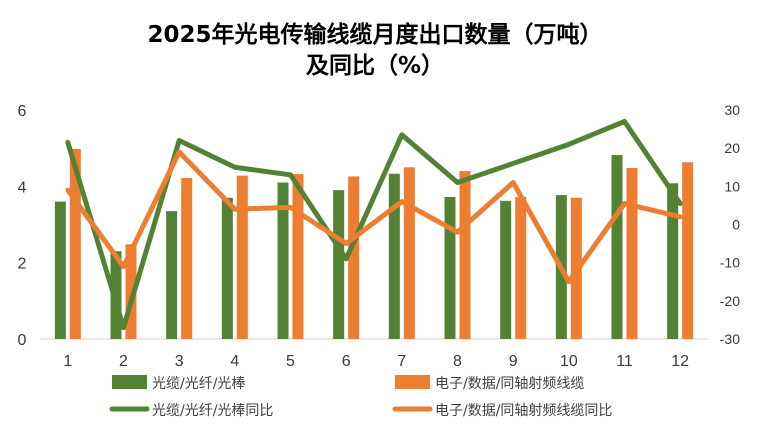 This screenshot has height=442, width=761. I want to click on right-tick-label: 0, so click(736, 225).